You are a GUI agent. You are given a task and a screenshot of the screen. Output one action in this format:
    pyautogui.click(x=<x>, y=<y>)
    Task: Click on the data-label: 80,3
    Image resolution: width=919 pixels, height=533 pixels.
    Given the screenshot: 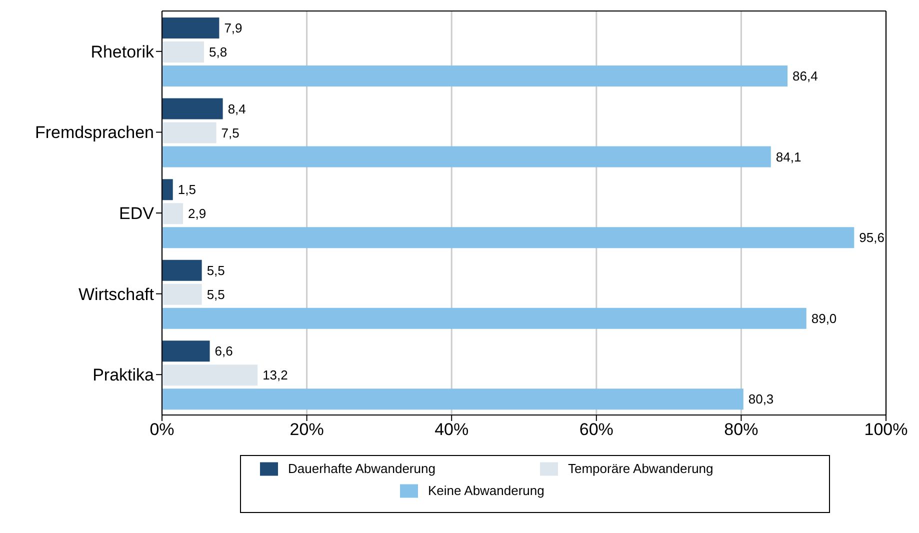 What is the action you would take?
    pyautogui.click(x=761, y=399)
    